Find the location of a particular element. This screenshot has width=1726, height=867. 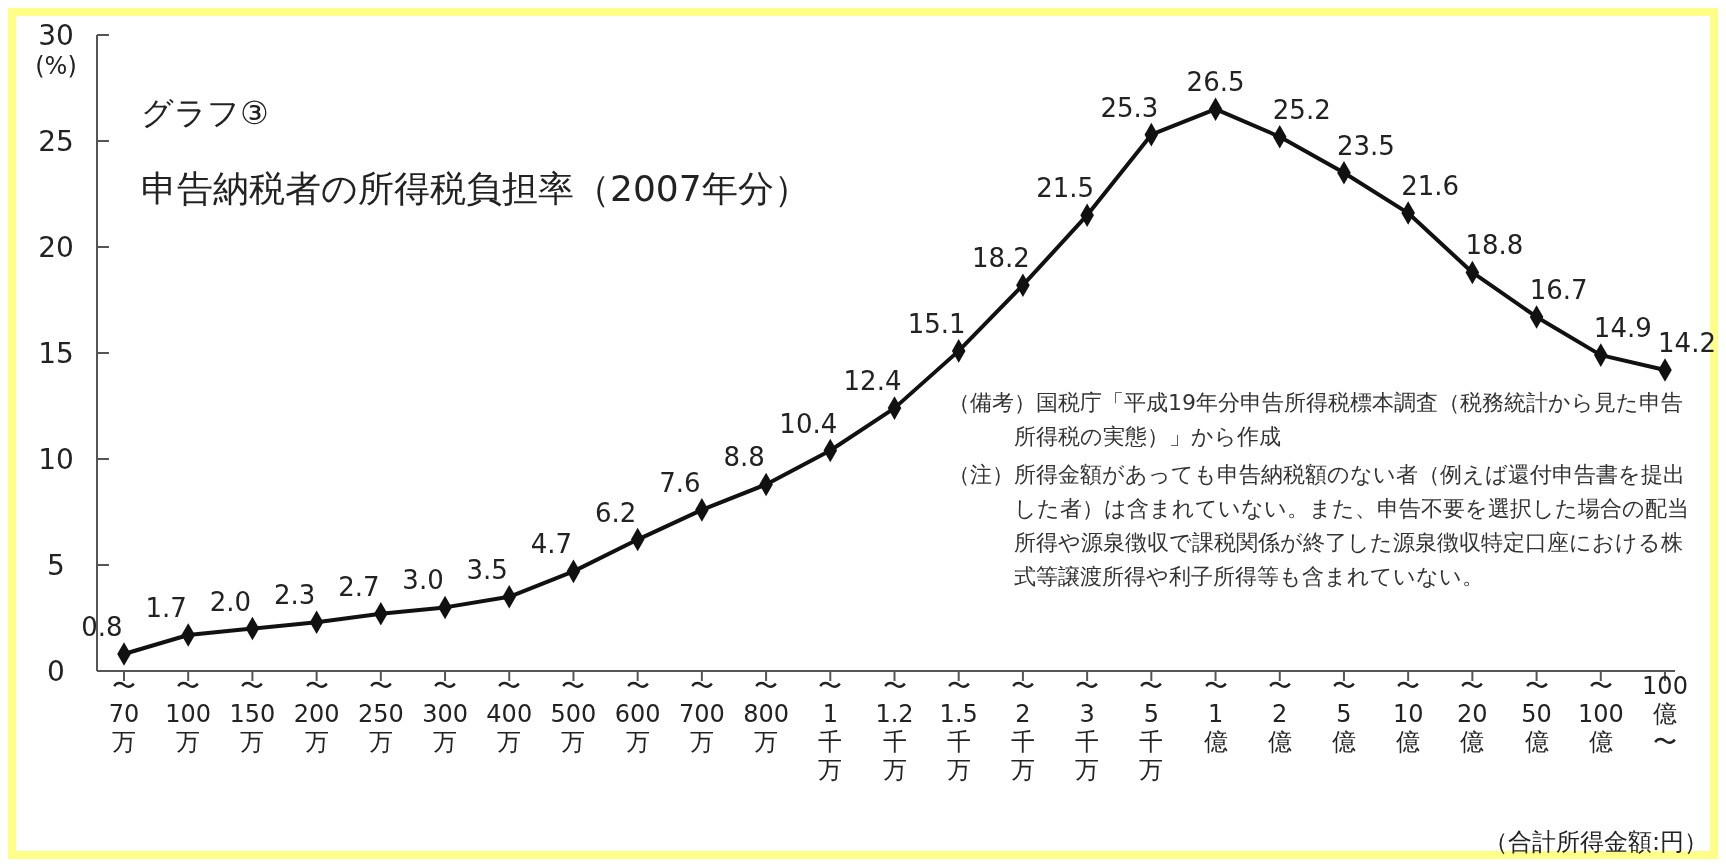

x-tick-label: 〜150万 is located at coordinates (252, 714).